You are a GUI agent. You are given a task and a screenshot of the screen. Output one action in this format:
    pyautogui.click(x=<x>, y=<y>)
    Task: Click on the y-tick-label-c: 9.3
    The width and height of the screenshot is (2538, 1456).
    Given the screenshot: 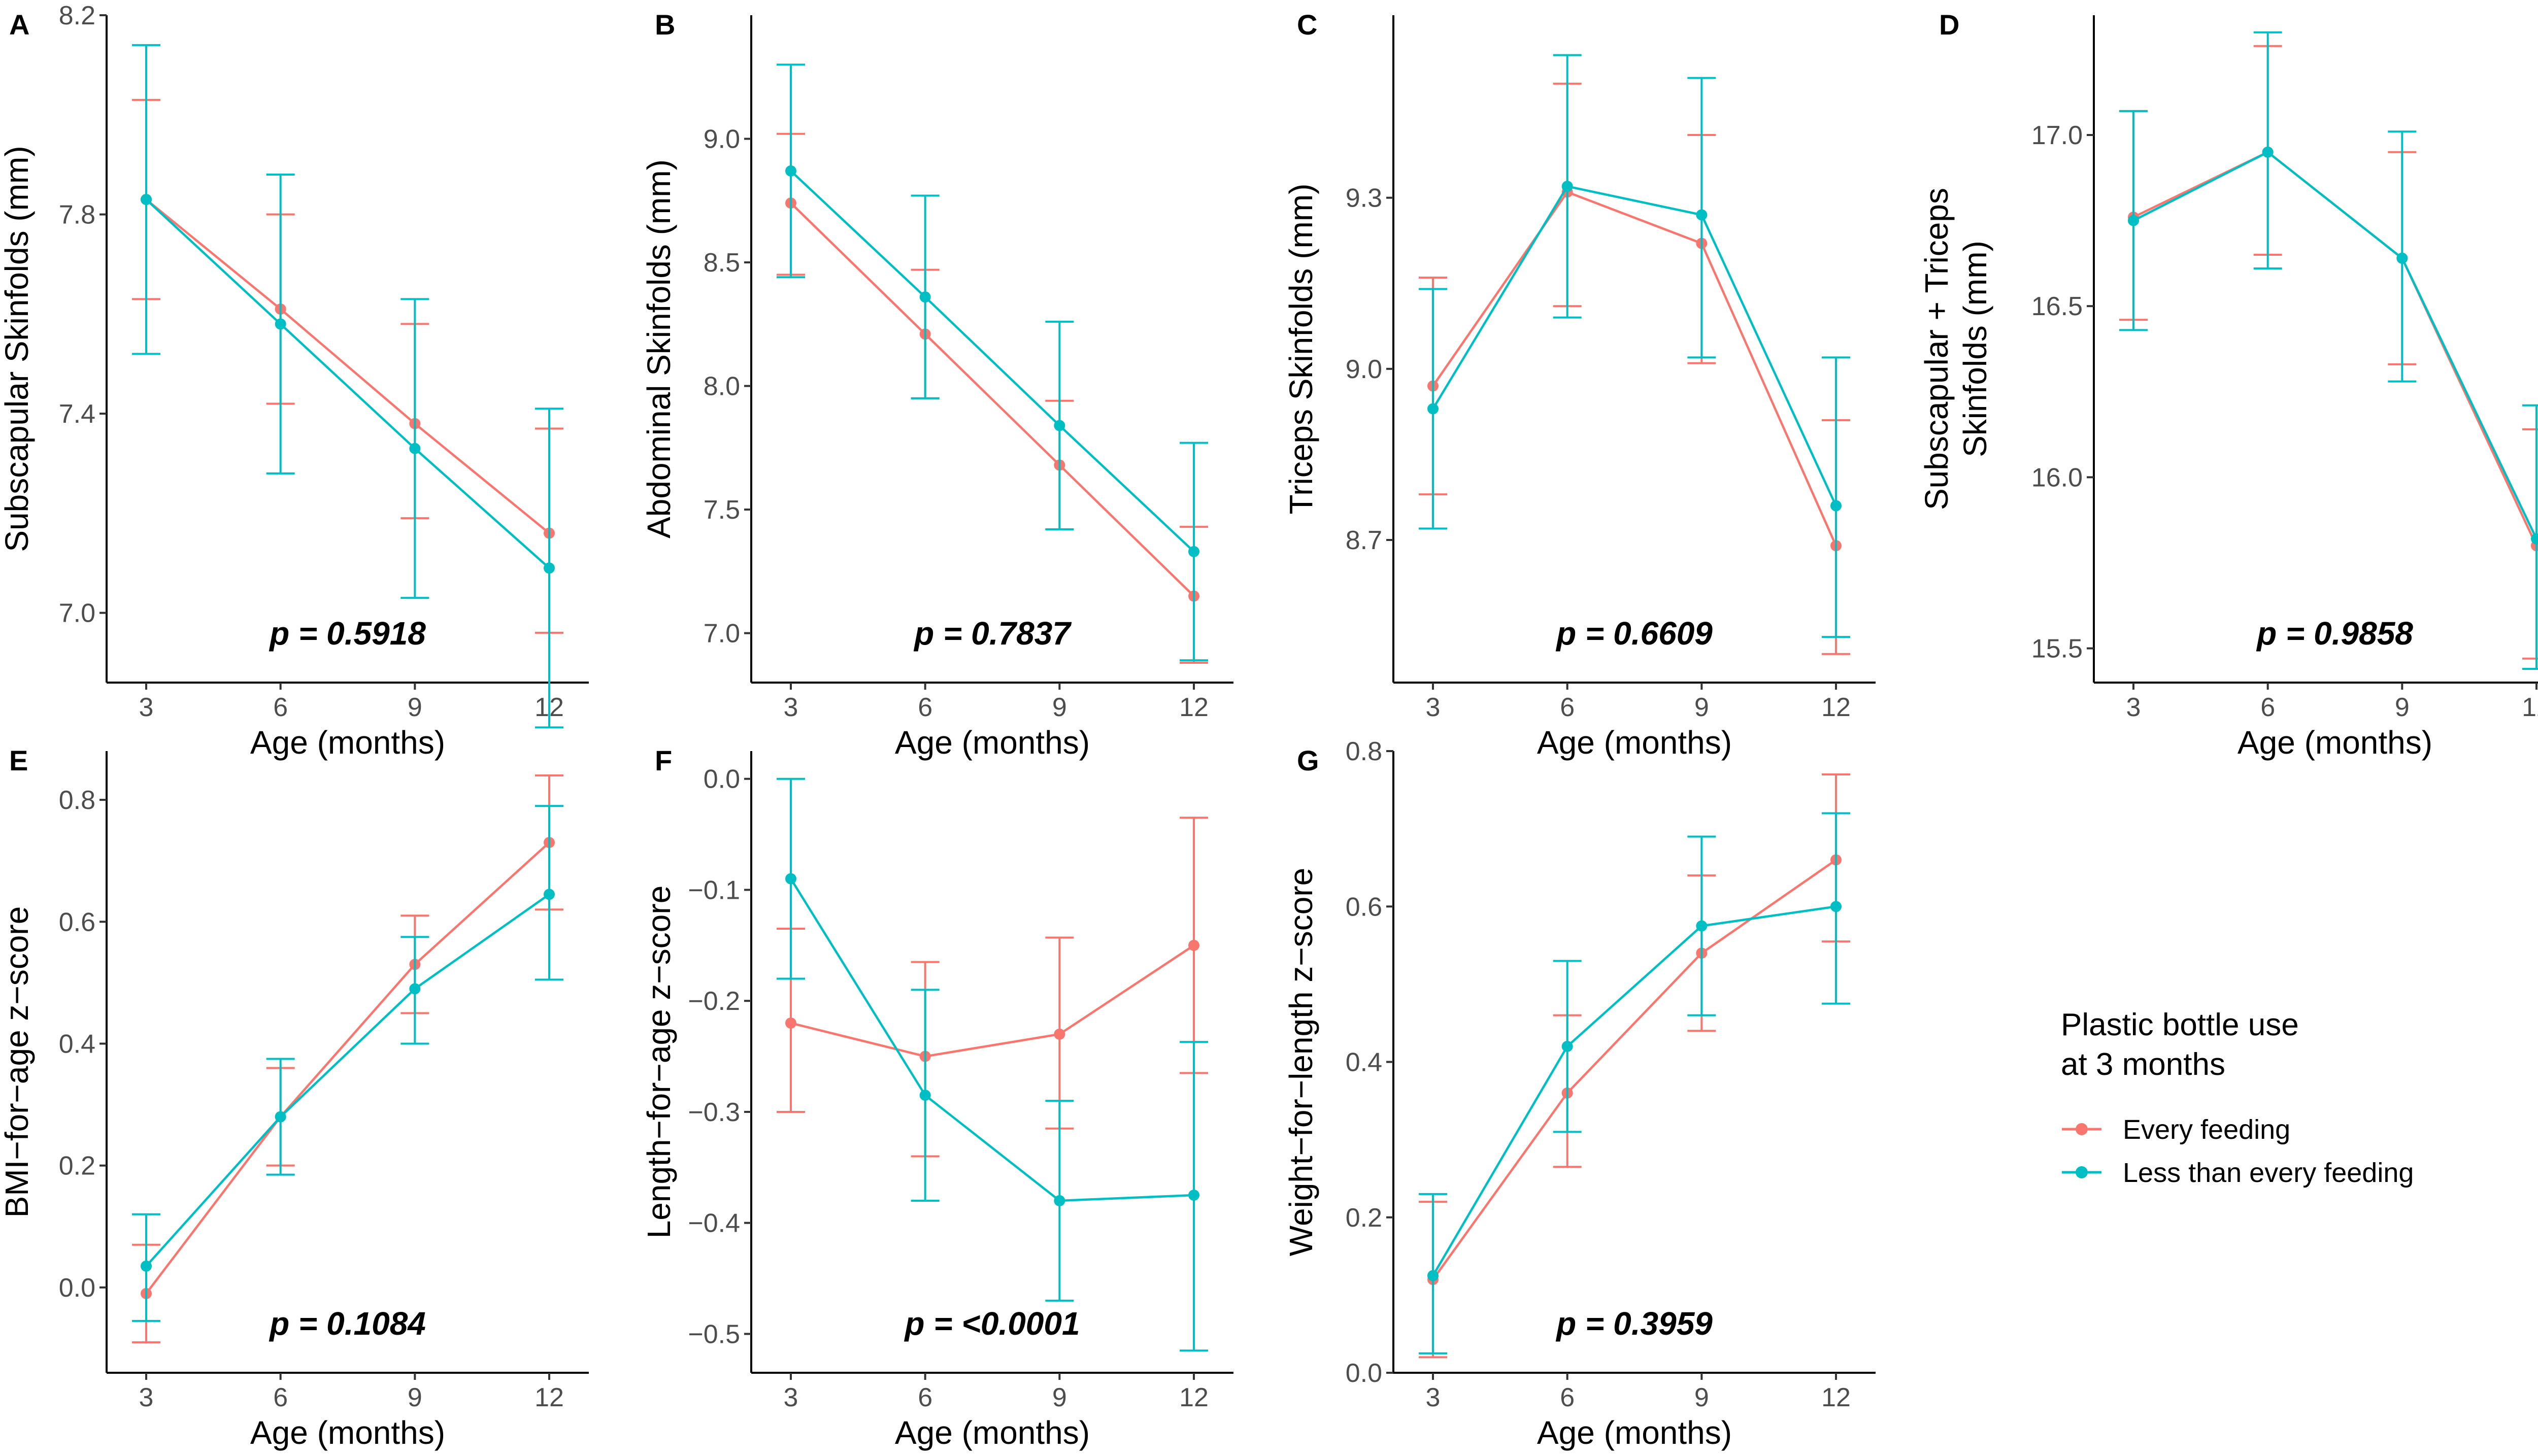 What is the action you would take?
    pyautogui.click(x=1364, y=198)
    